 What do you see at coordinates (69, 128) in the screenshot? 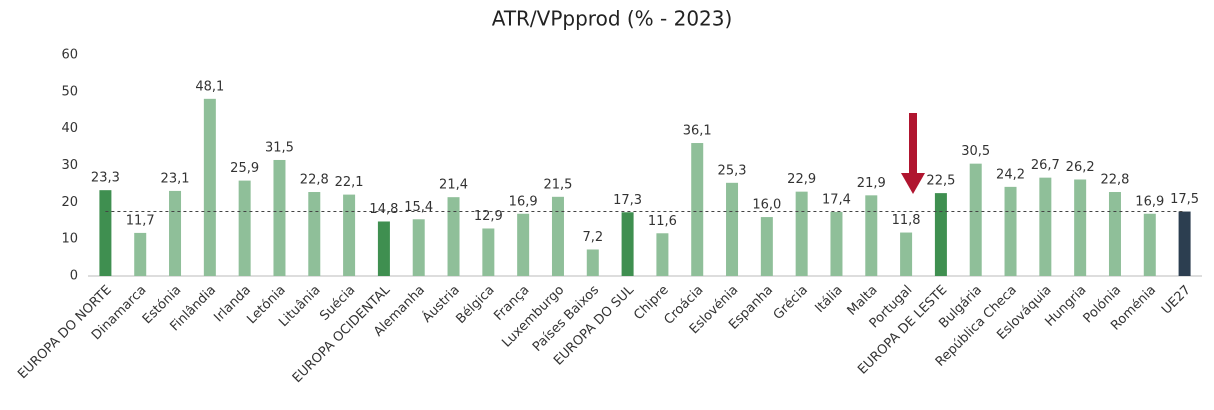
I see `y-tick-label: 40` at bounding box center [69, 128].